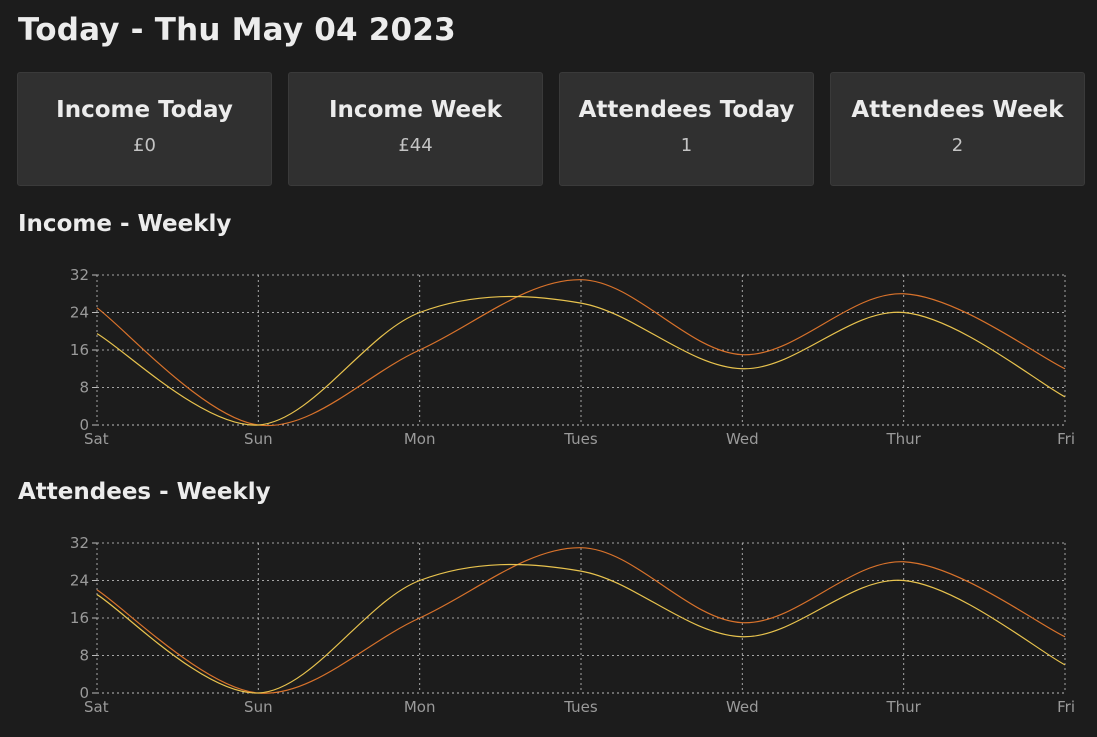 The height and width of the screenshot is (737, 1097). I want to click on income-today-card: Income Today £0, so click(144, 129).